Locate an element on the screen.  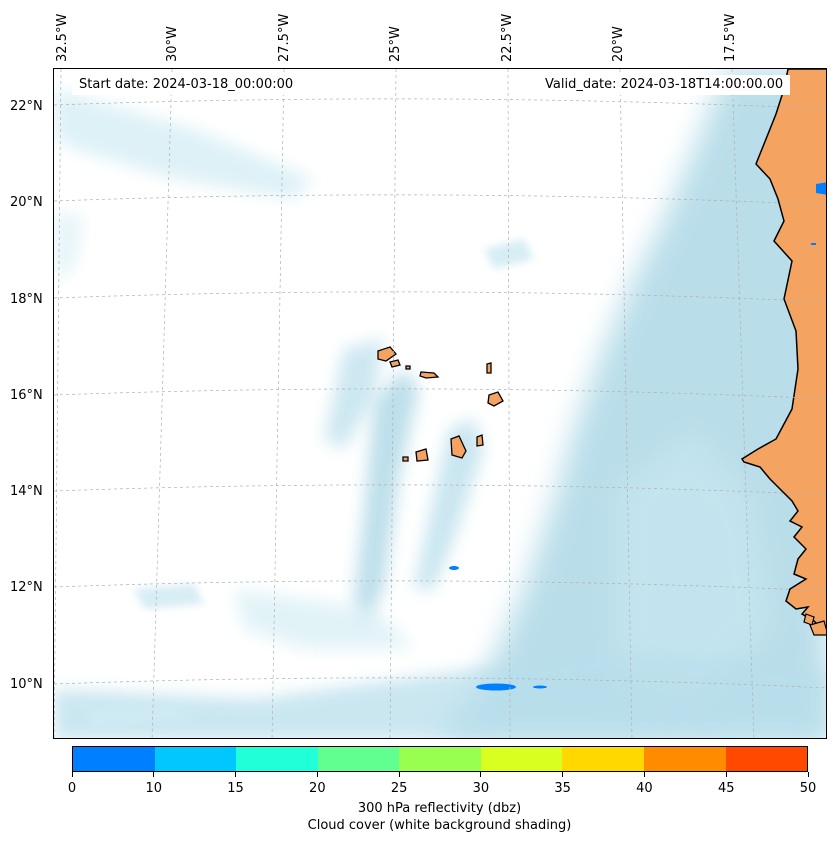
latitude-label: 14°N is located at coordinates (26, 491).